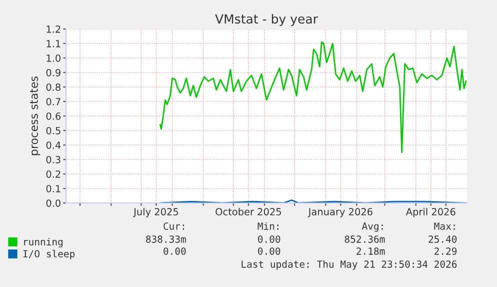  What do you see at coordinates (49, 255) in the screenshot?
I see `legend-label: I/O sleep` at bounding box center [49, 255].